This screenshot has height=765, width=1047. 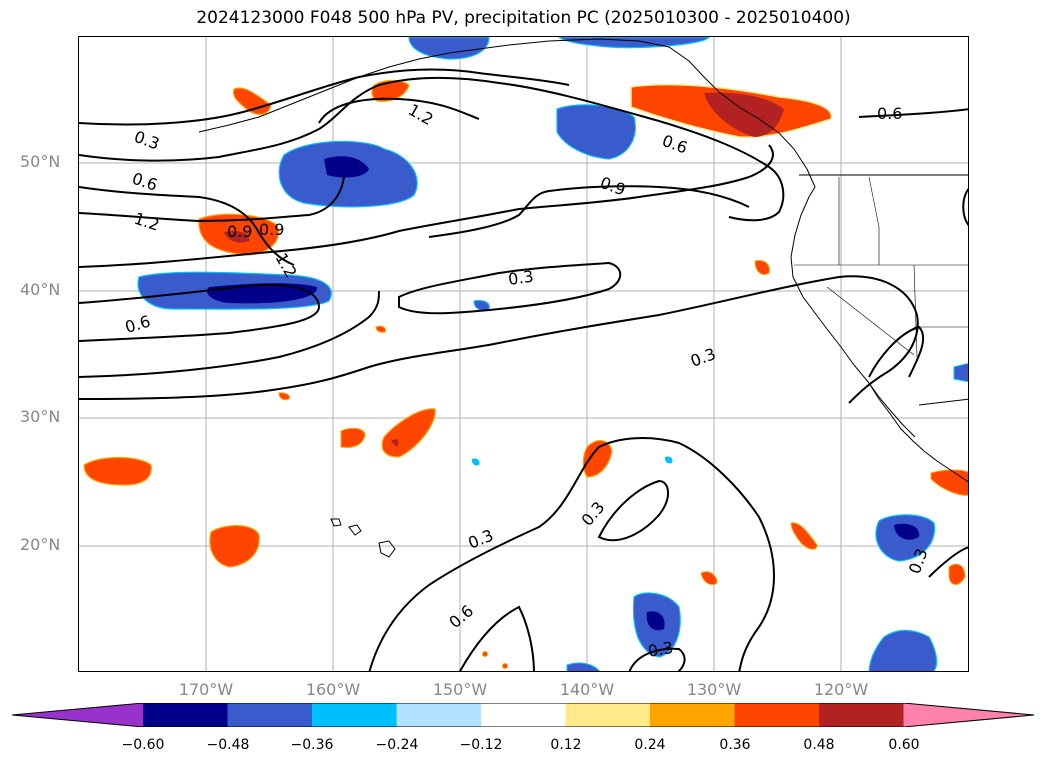 I want to click on lon-label-150w: 150°W, so click(x=460, y=689).